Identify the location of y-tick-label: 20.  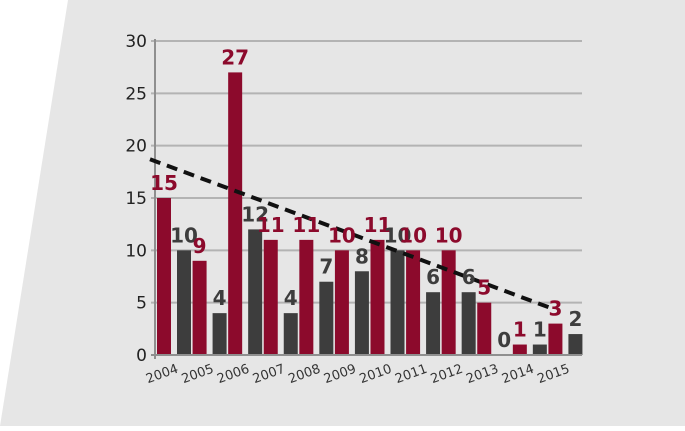
(136, 147).